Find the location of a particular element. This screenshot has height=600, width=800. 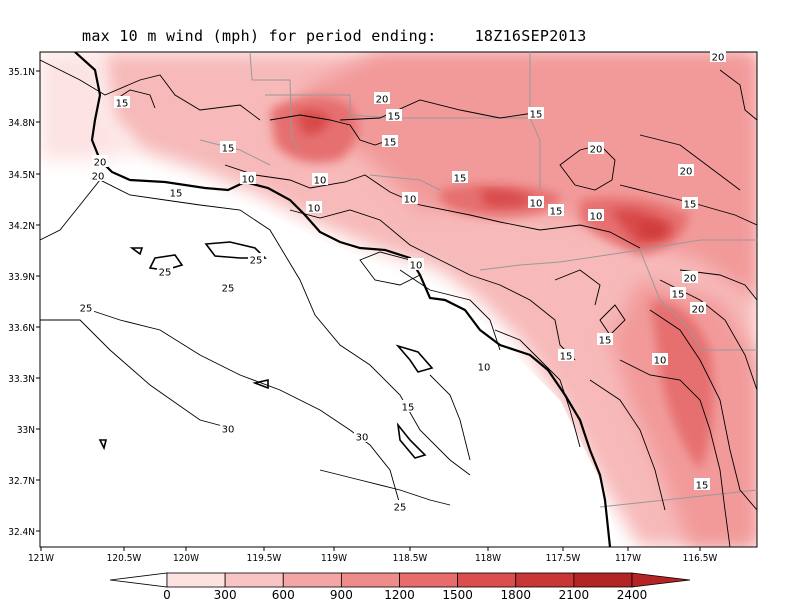

colorbar-label: 1200 is located at coordinates (399, 594).